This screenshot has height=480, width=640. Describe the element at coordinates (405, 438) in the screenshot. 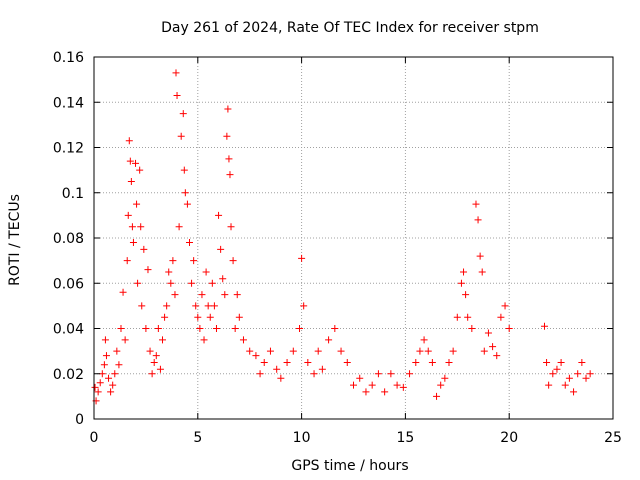

I see `x-tick-label: 15` at that location.